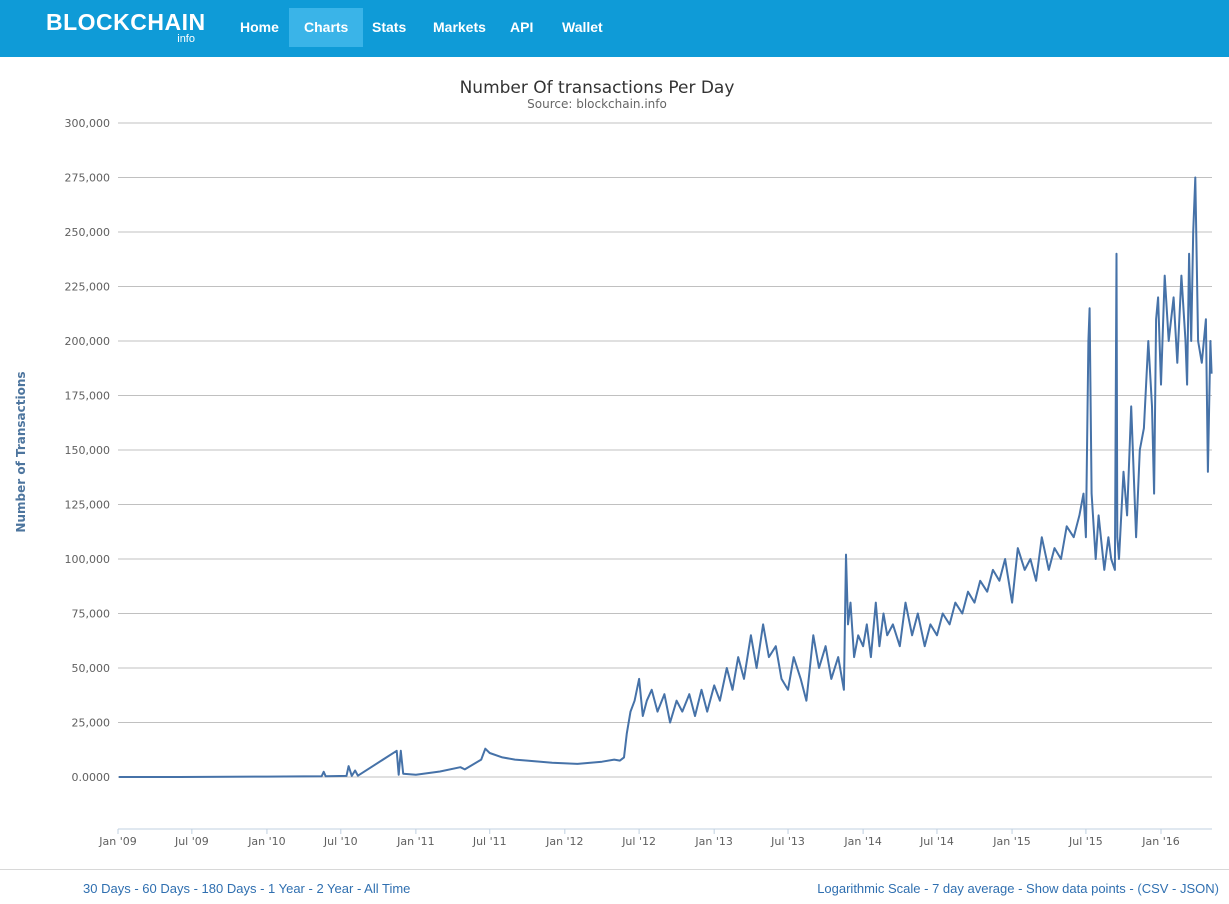 This screenshot has width=1229, height=904. Describe the element at coordinates (117, 841) in the screenshot. I see `x-tick-label: Jan '09` at that location.